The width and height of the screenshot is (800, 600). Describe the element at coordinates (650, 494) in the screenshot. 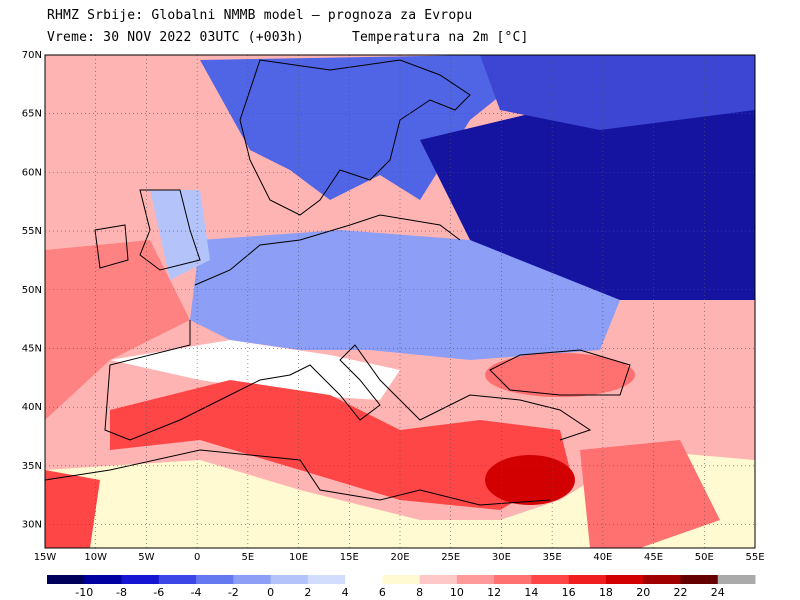

I see `warm-arabia` at that location.